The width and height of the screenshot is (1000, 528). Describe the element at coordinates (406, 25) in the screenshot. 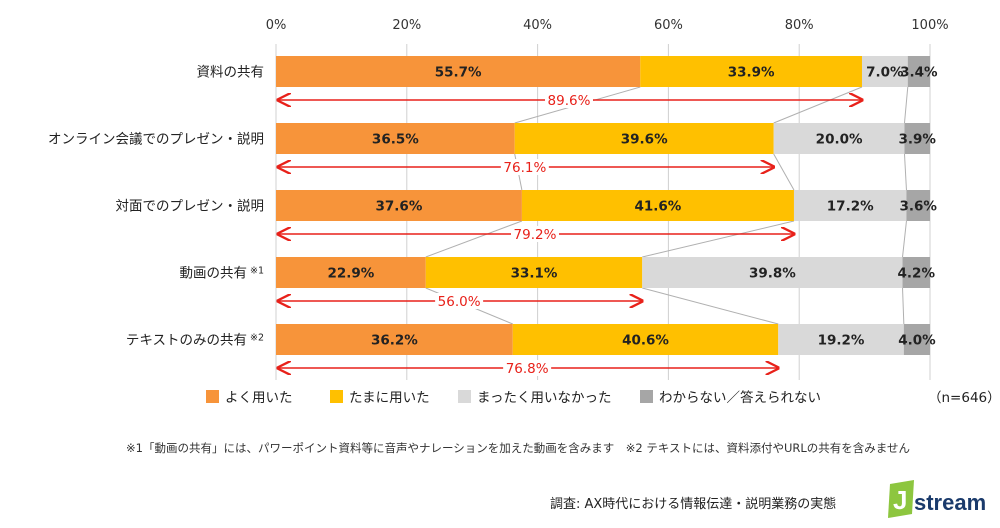

I see `x-tick-label: 20%` at that location.